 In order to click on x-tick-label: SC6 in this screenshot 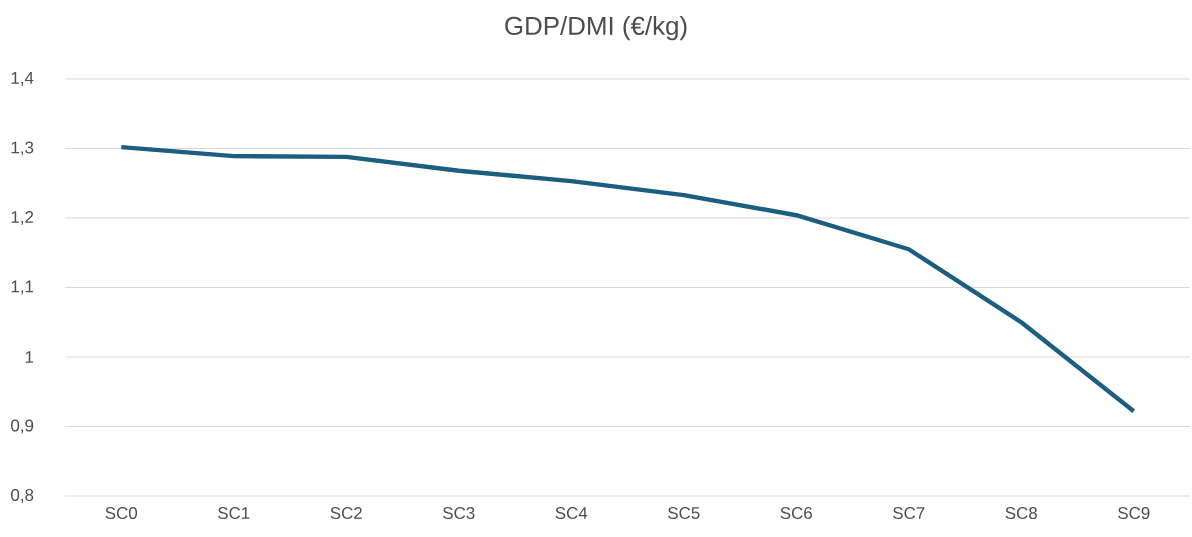, I will do `click(796, 513)`.